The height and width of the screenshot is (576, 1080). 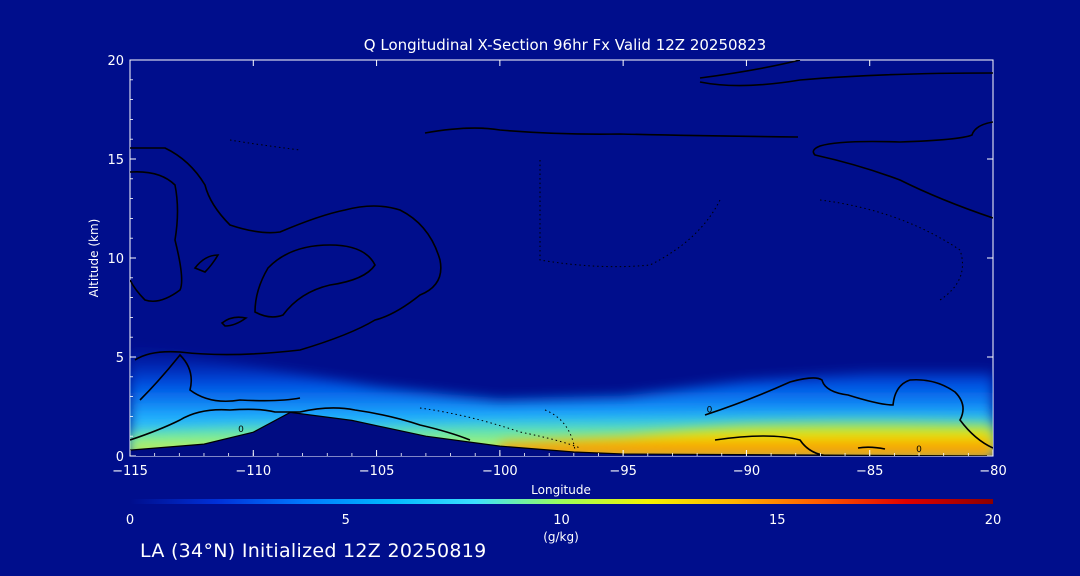 What do you see at coordinates (746, 471) in the screenshot?
I see `x-tick-label: −90` at bounding box center [746, 471].